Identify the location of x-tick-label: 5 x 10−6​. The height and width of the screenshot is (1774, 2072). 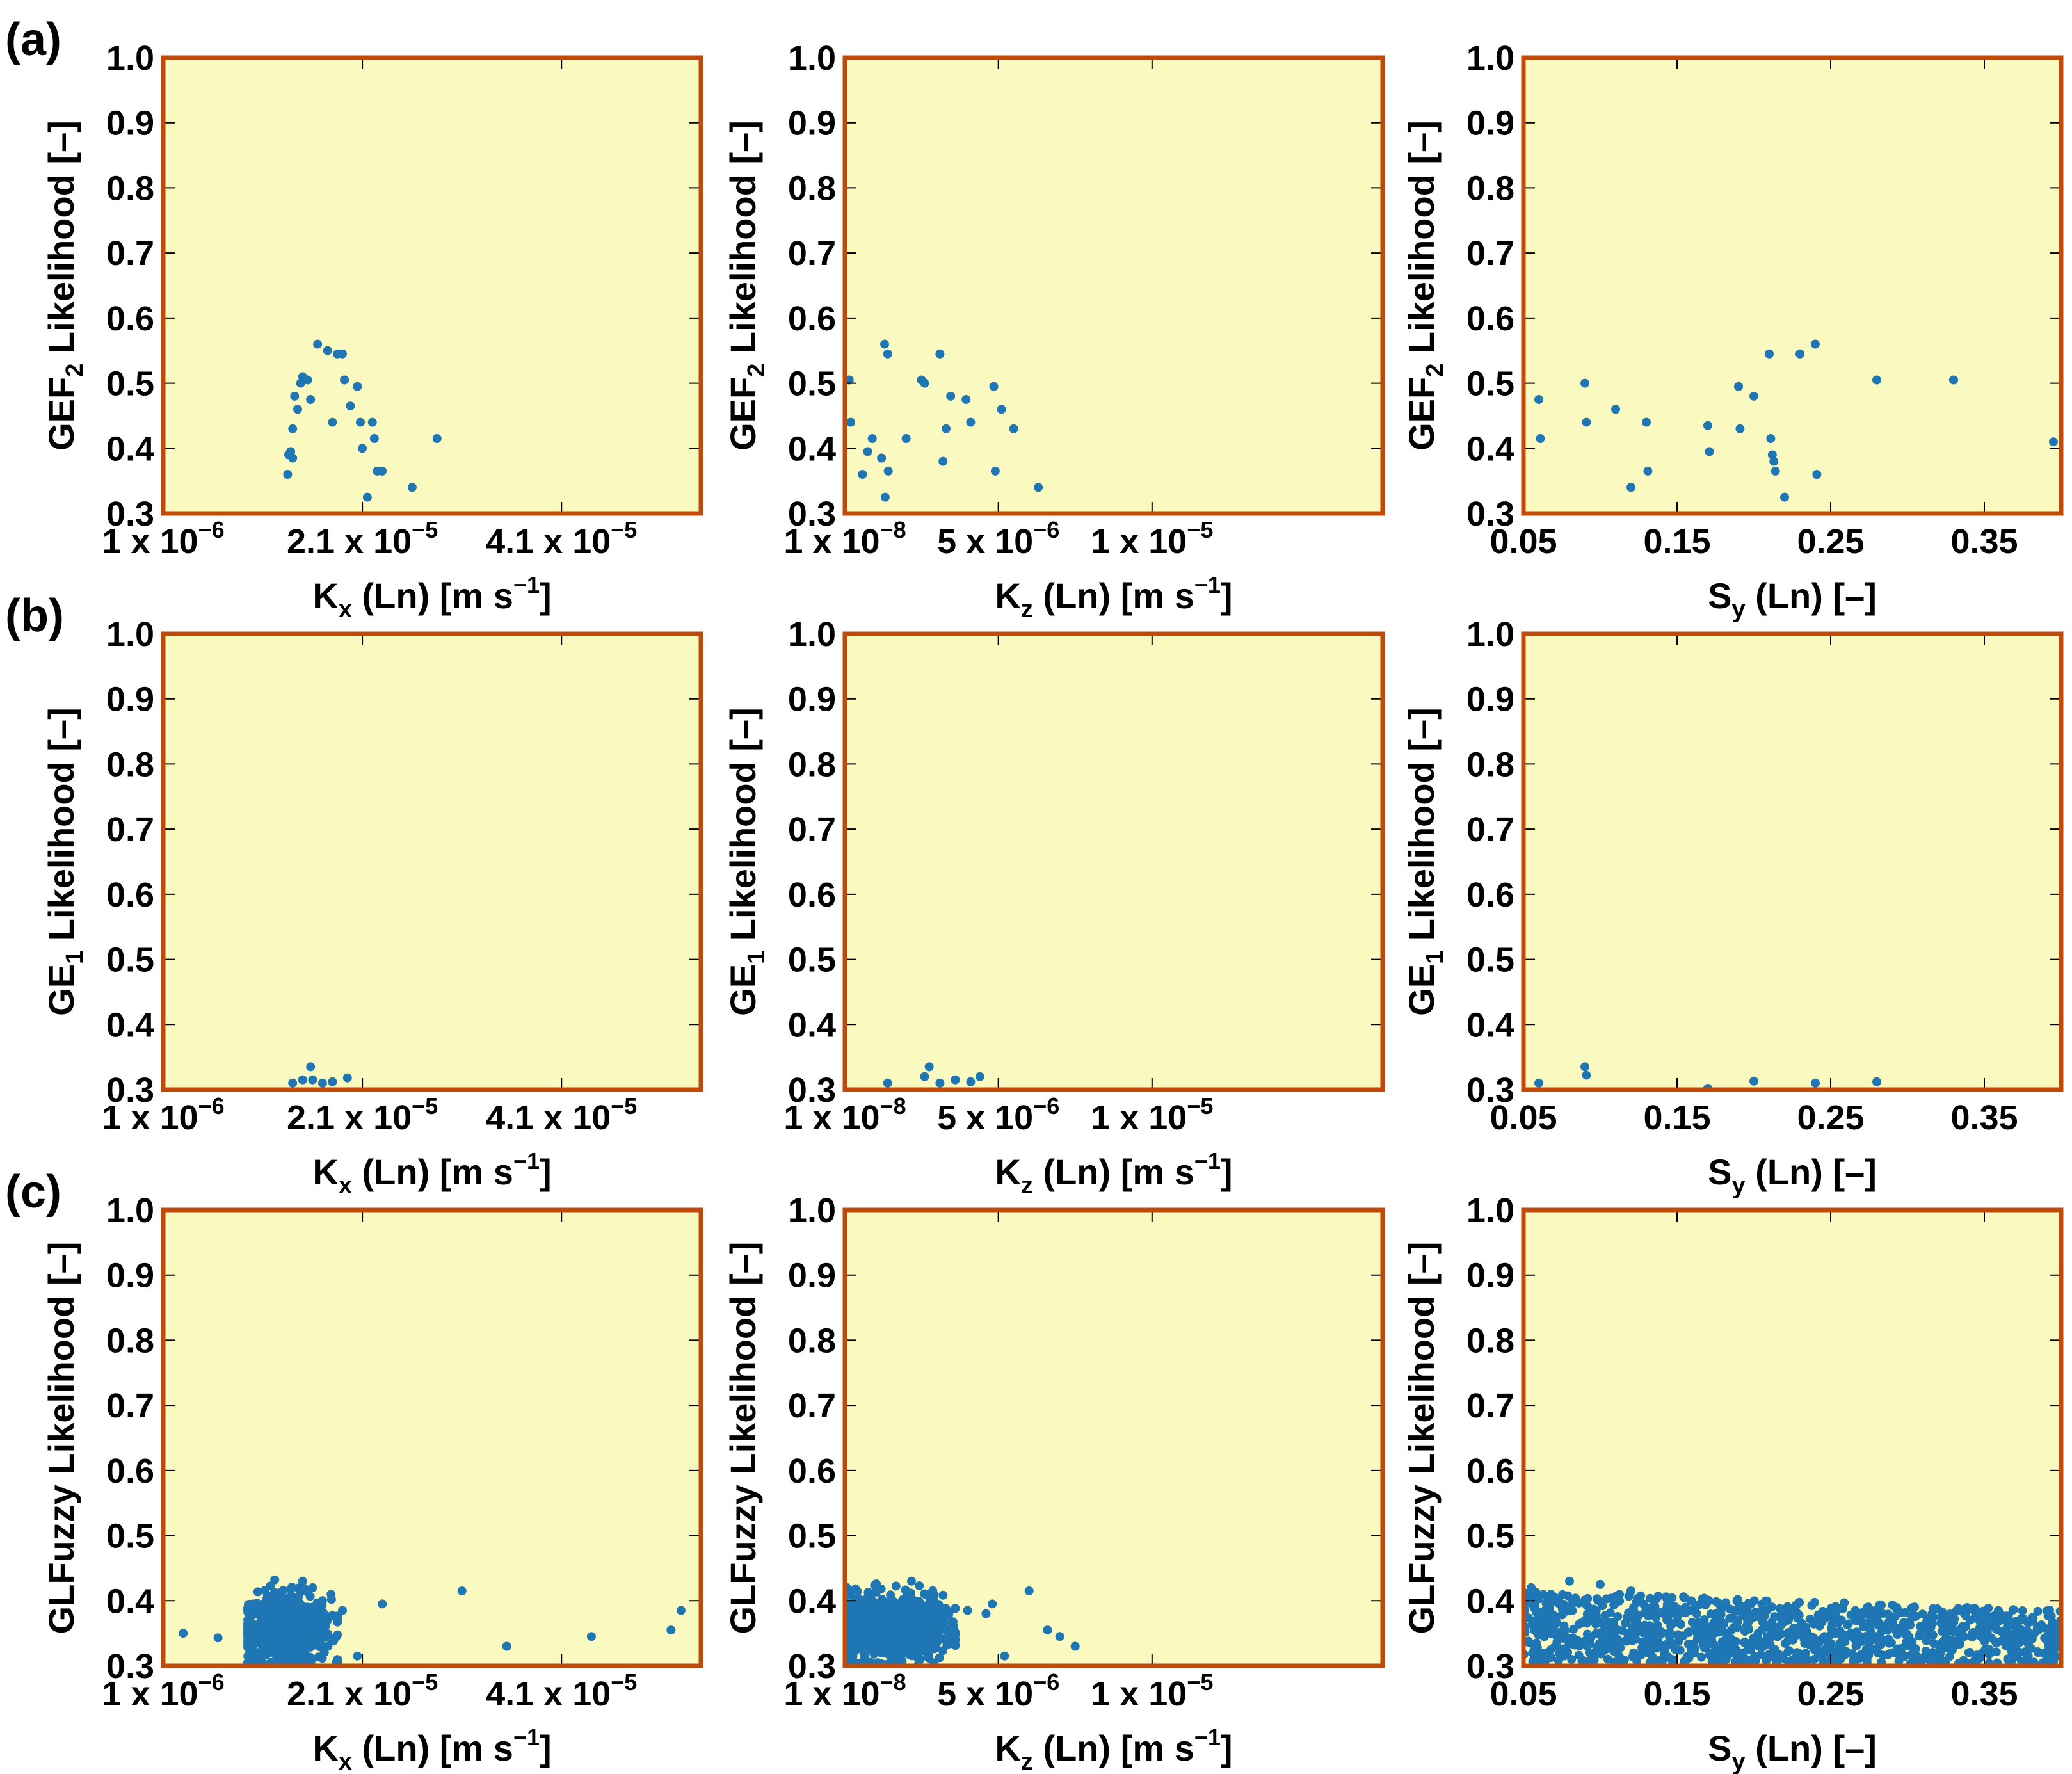
(998, 1691).